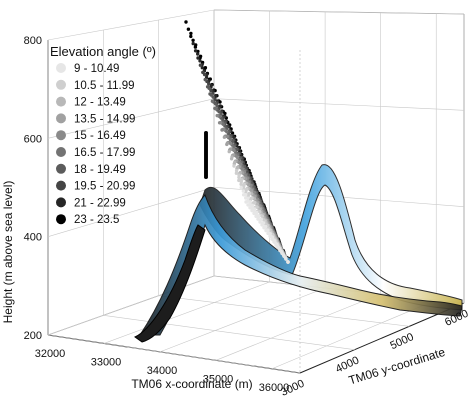  What do you see at coordinates (191, 384) in the screenshot?
I see `x-axis-label: TM06 x-coordinate (m)` at bounding box center [191, 384].